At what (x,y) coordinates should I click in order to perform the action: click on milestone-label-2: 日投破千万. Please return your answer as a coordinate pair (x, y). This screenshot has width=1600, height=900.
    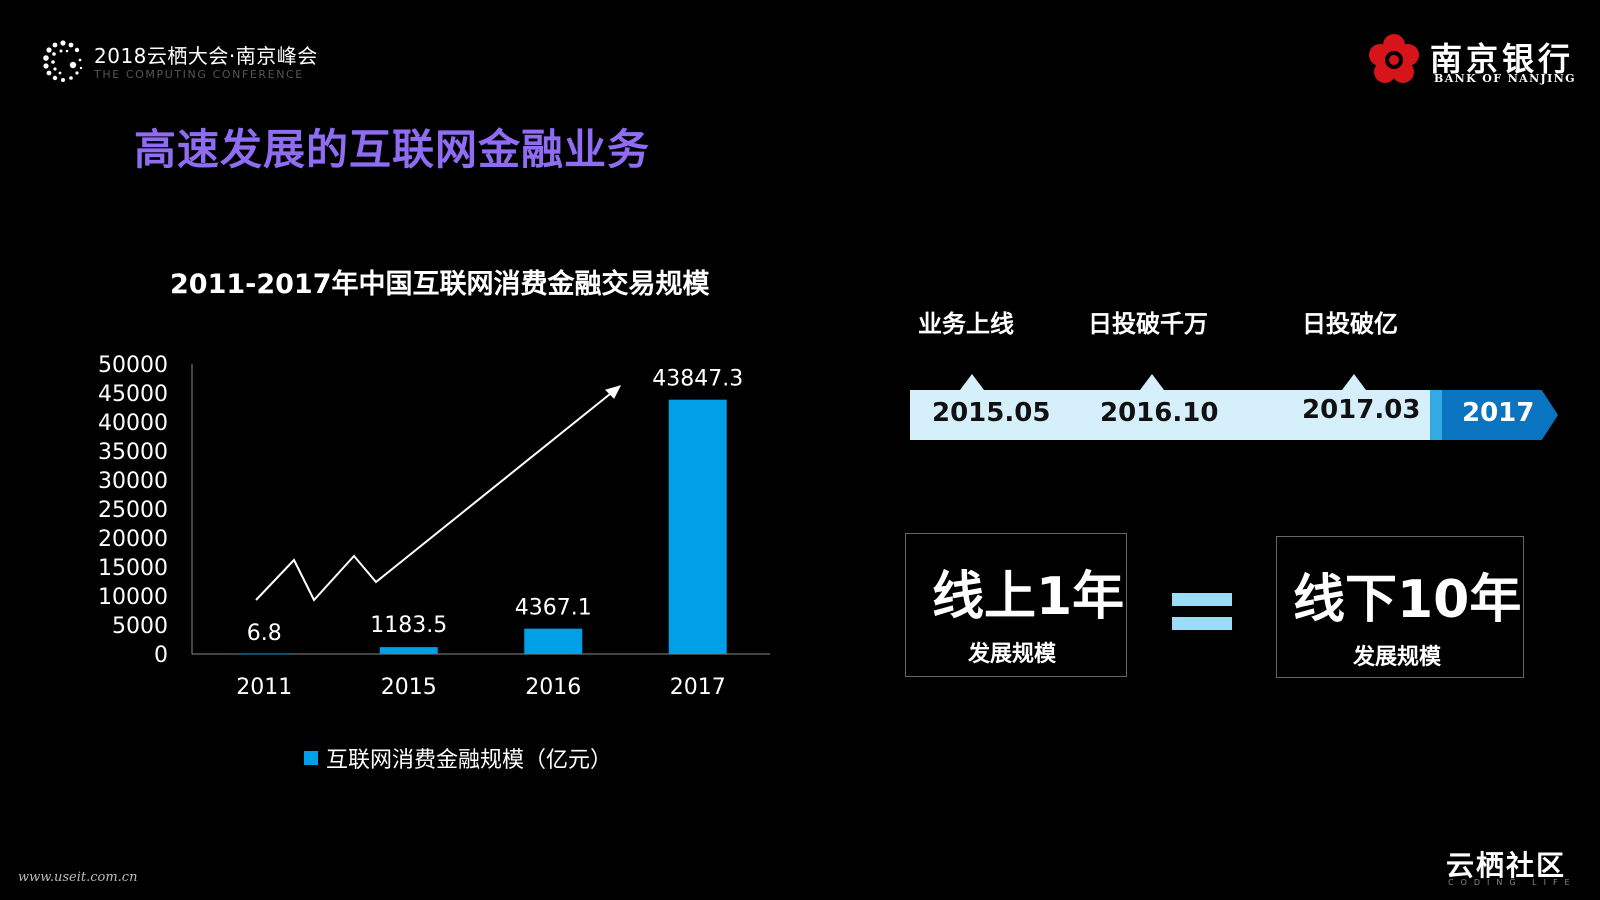
    Looking at the image, I should click on (1148, 324).